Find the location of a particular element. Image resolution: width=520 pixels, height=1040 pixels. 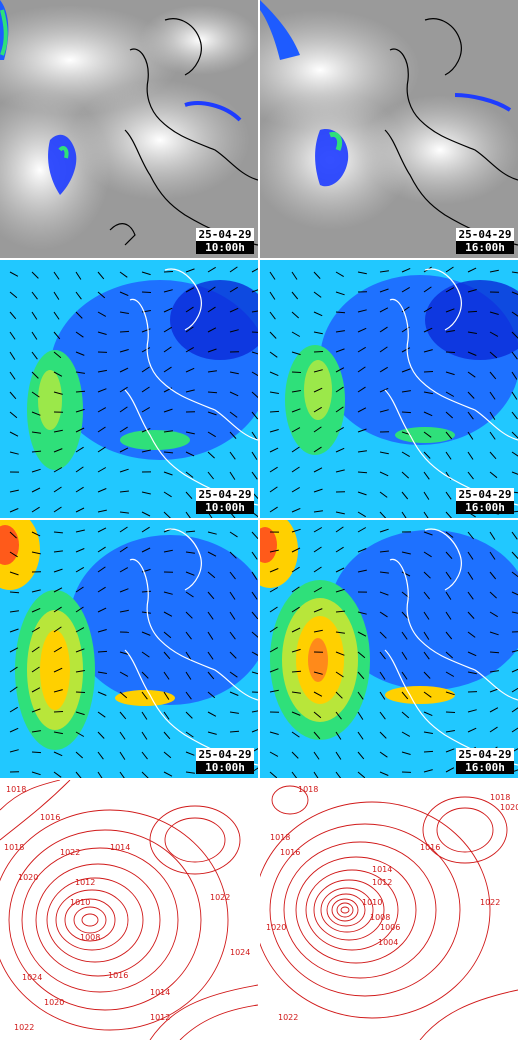

wind-arrows is located at coordinates (393, 652).